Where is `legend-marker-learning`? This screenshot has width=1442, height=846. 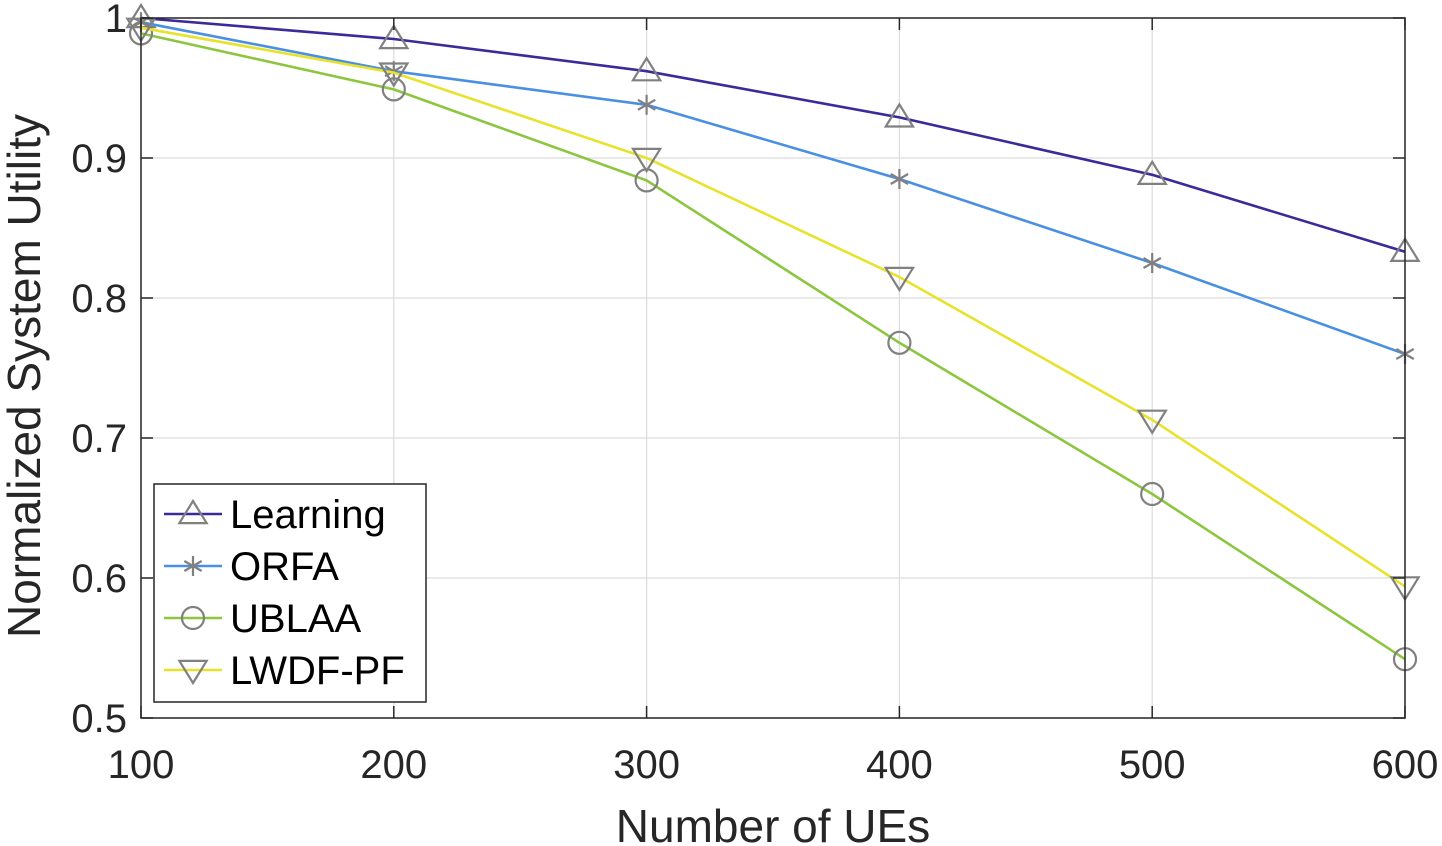 legend-marker-learning is located at coordinates (193, 511).